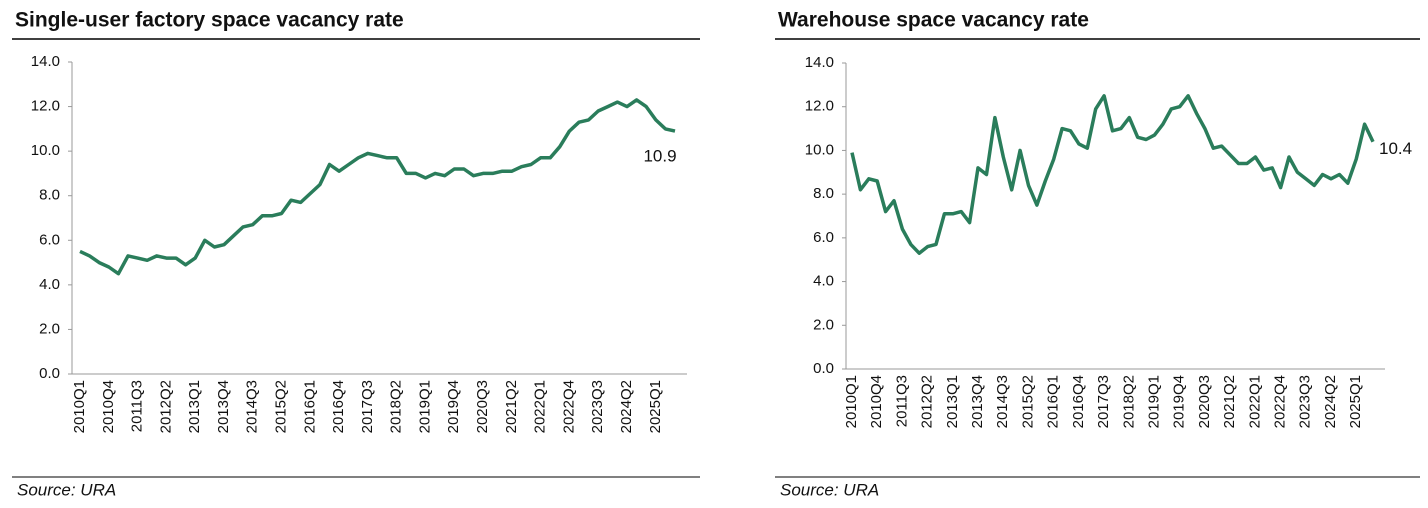 This screenshot has height=508, width=1428. I want to click on end-value-label: 10.9, so click(659, 156).